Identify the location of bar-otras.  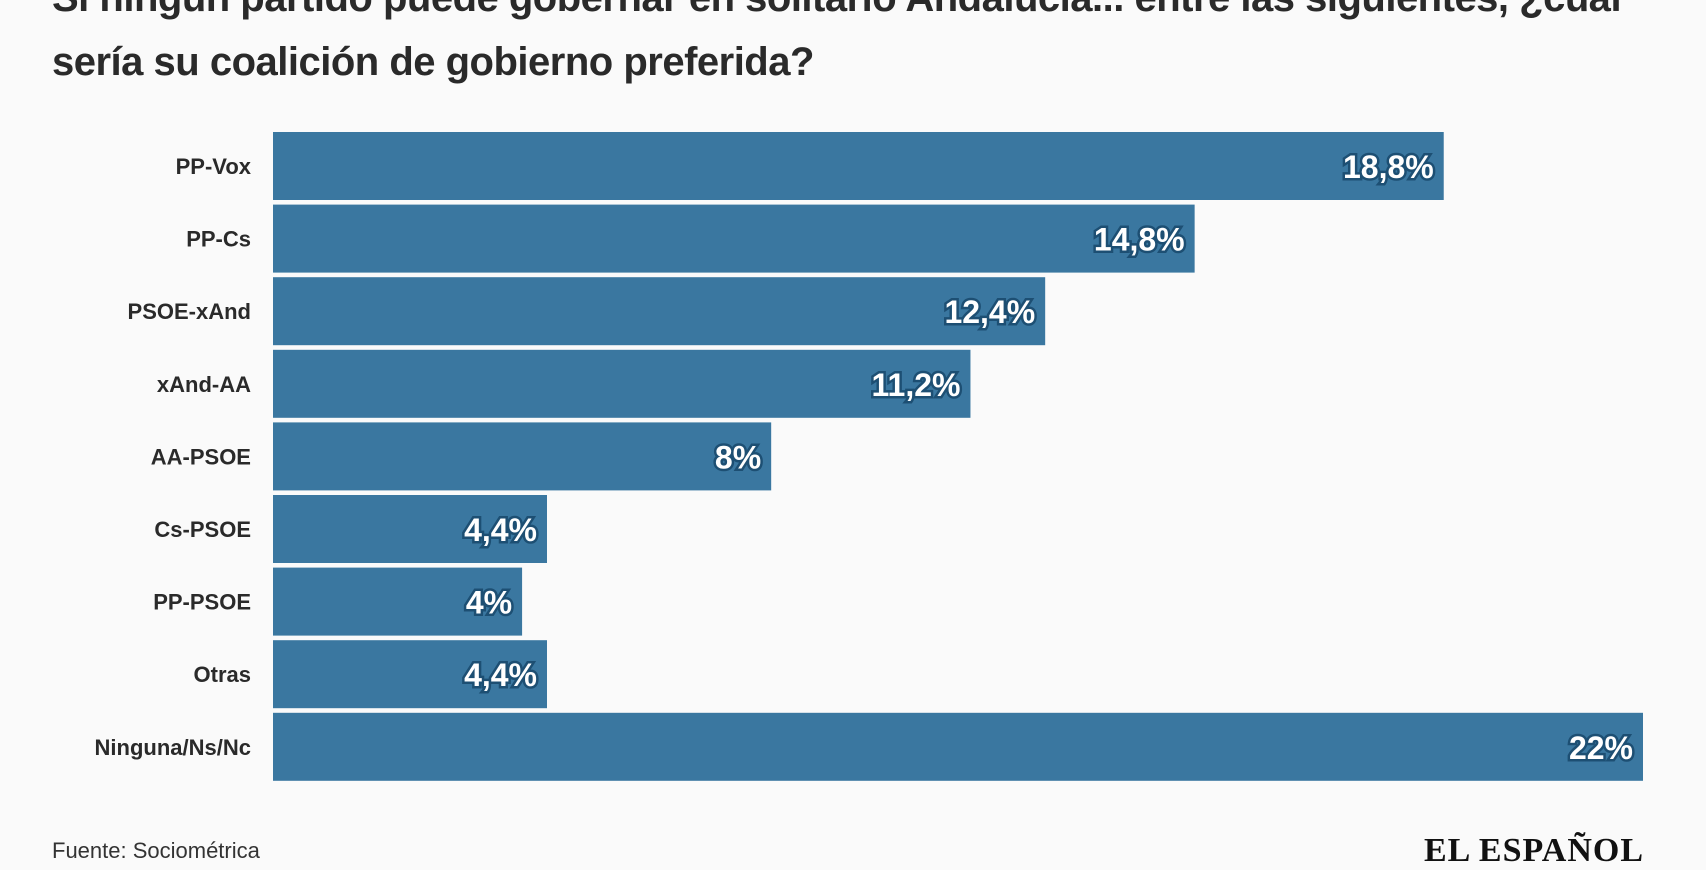
(410, 674).